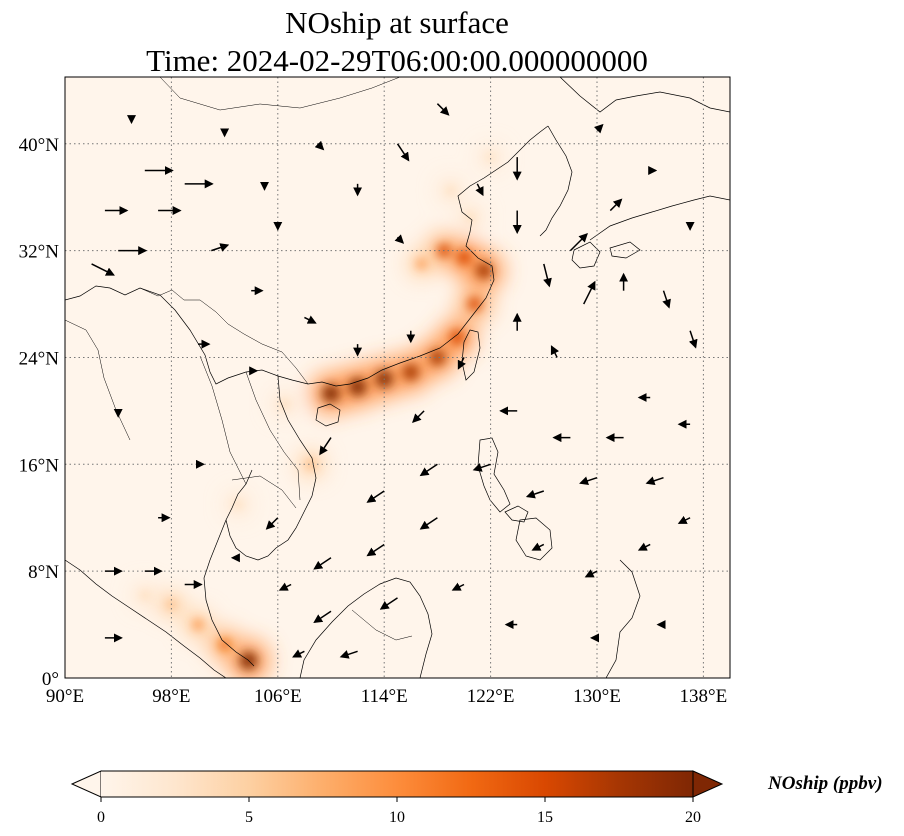 The height and width of the screenshot is (836, 904). I want to click on colorbar-tick-label: 10, so click(397, 817).